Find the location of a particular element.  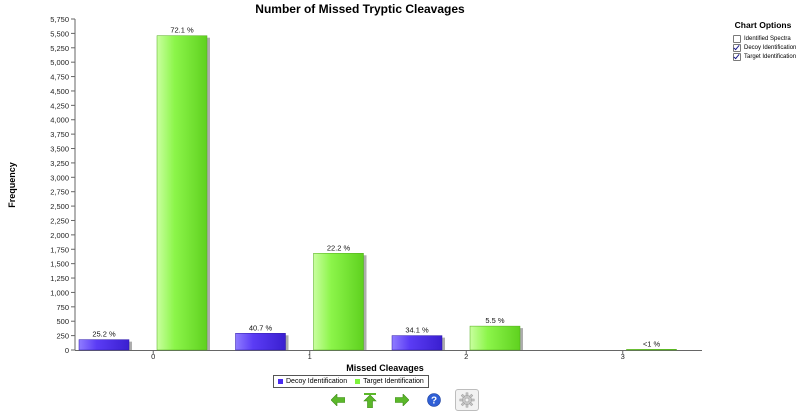

x-axis-label: Missed Cleavages is located at coordinates (385, 368).